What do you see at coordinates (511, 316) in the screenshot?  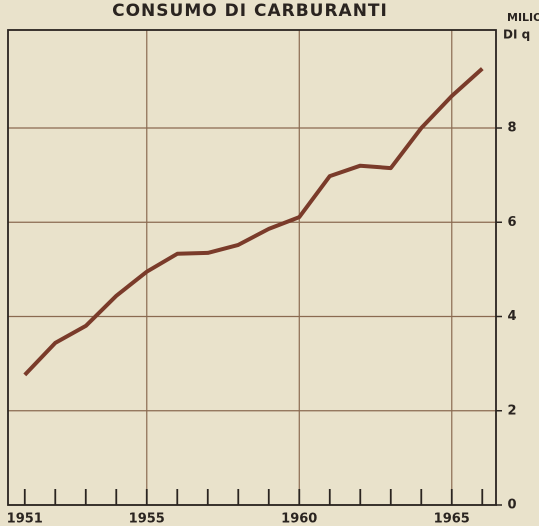 I see `y-tick-label: 4` at bounding box center [511, 316].